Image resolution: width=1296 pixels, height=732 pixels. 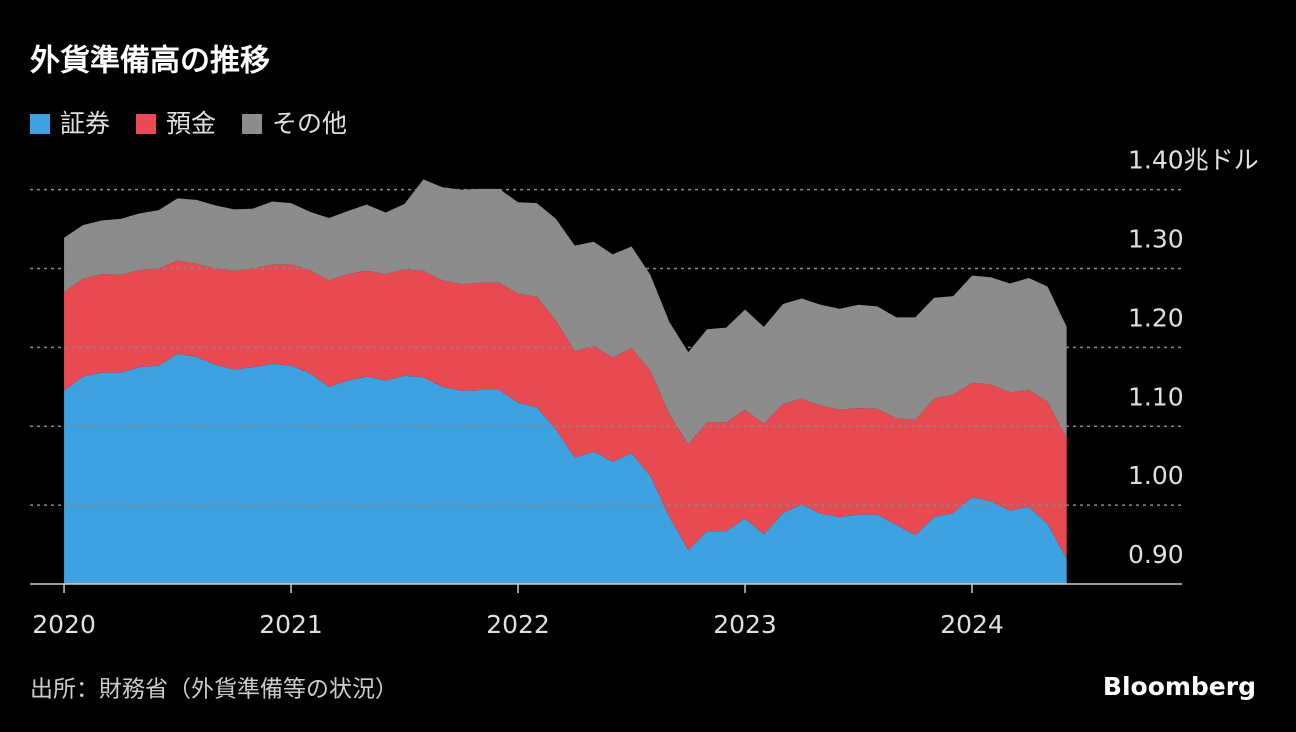 What do you see at coordinates (309, 123) in the screenshot?
I see `legend-label: その他` at bounding box center [309, 123].